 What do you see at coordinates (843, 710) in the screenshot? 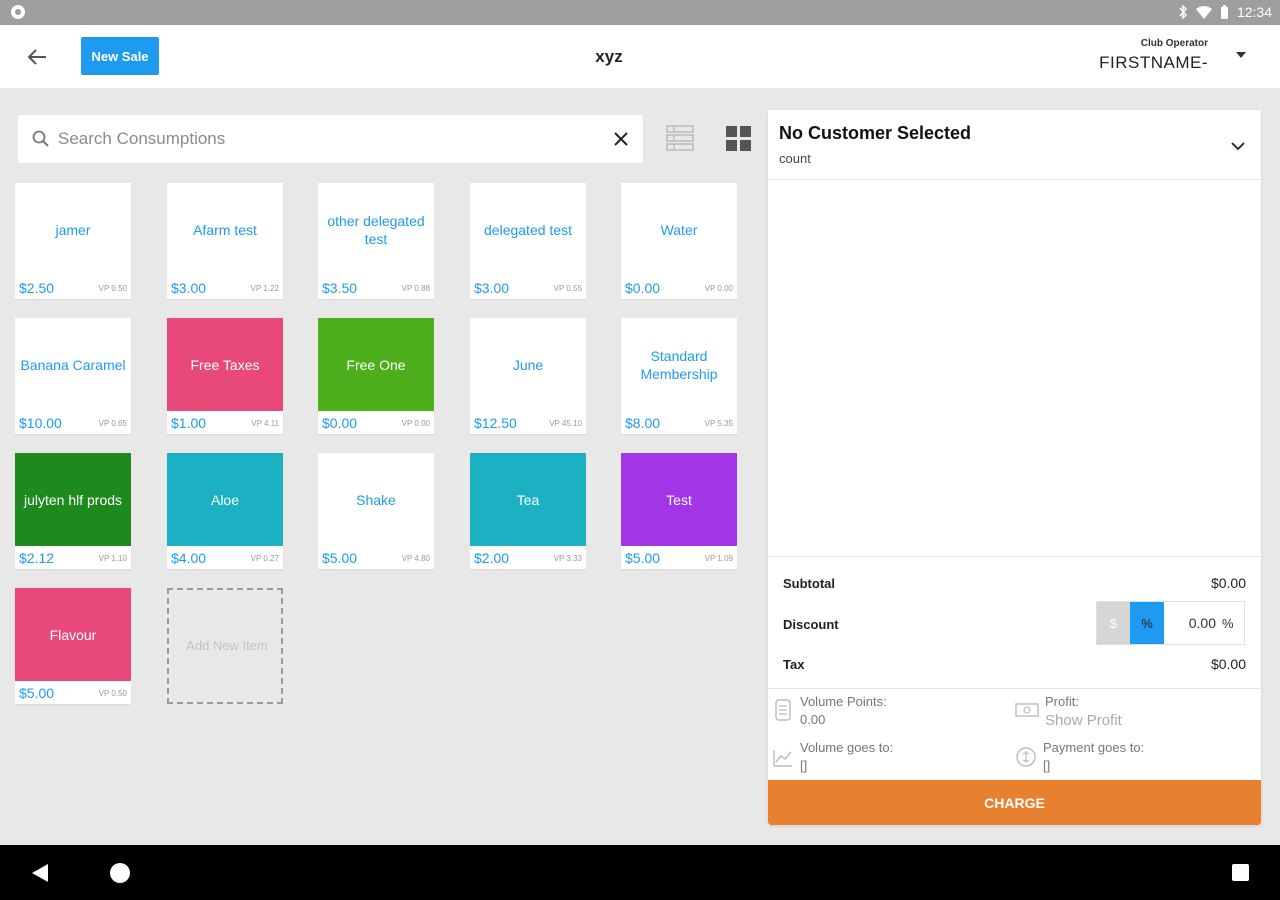
I see `volume-points-block: Volume Points: 0.00` at bounding box center [843, 710].